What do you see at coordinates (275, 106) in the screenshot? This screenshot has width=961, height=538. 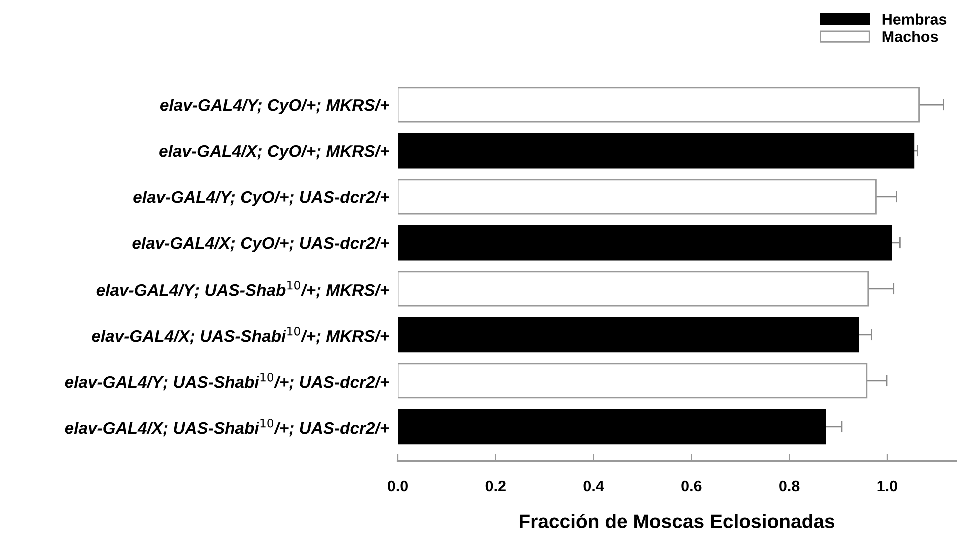 I see `y-tick-label: elav-GAL4/Y; CyO/+; MKRS/+` at bounding box center [275, 106].